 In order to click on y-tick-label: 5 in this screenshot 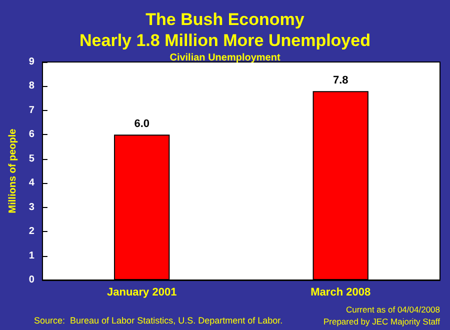, I will do `click(31, 158)`.